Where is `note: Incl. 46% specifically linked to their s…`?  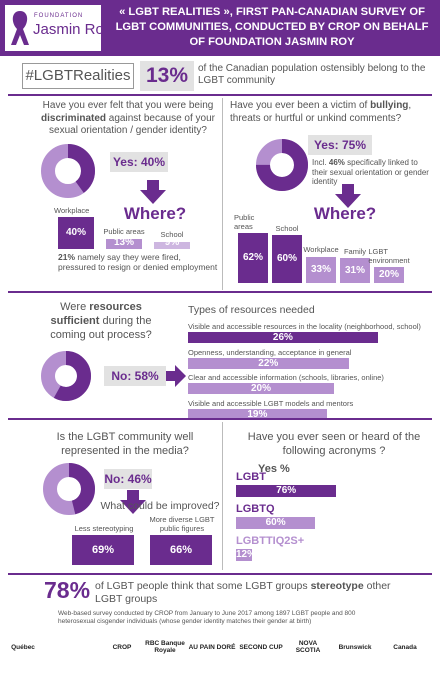
note: Incl. 46% specifically linked to their s… is located at coordinates (371, 172).